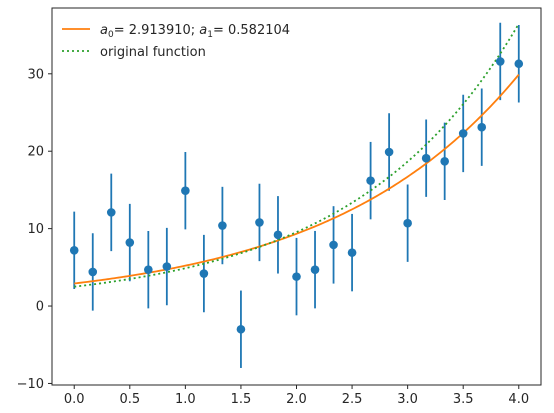 This screenshot has width=554, height=413. Describe the element at coordinates (463, 399) in the screenshot. I see `x-tick-label: 3.5` at that location.